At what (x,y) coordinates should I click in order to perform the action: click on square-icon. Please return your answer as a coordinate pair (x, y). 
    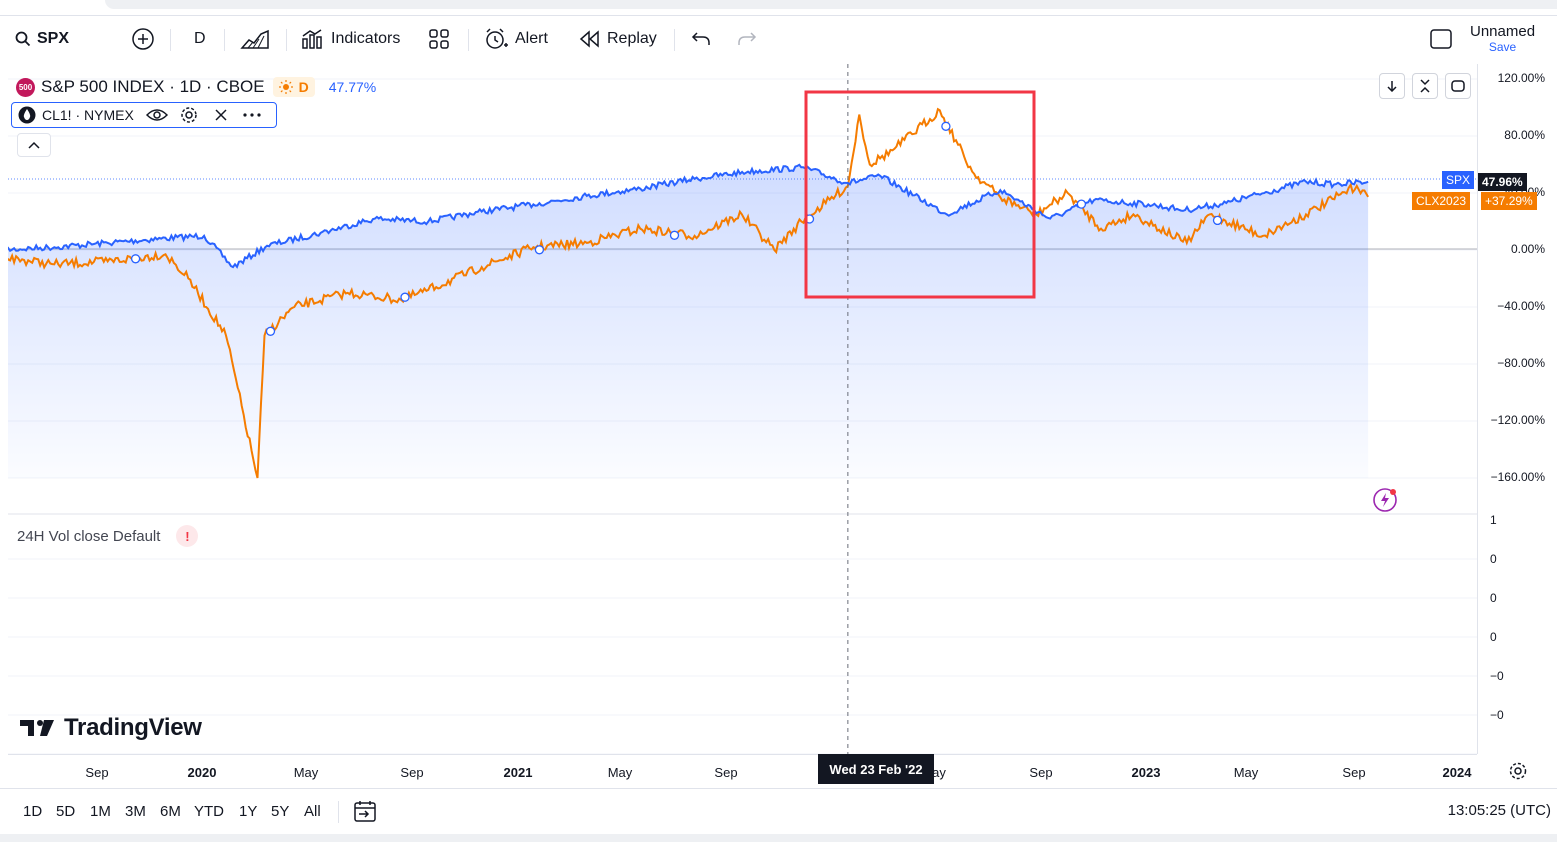
    Looking at the image, I should click on (1441, 39).